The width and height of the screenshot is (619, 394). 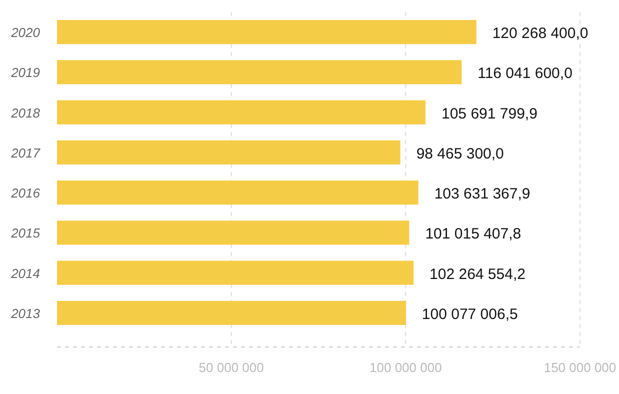 What do you see at coordinates (25, 152) in the screenshot?
I see `y-tick-label: 2017` at bounding box center [25, 152].